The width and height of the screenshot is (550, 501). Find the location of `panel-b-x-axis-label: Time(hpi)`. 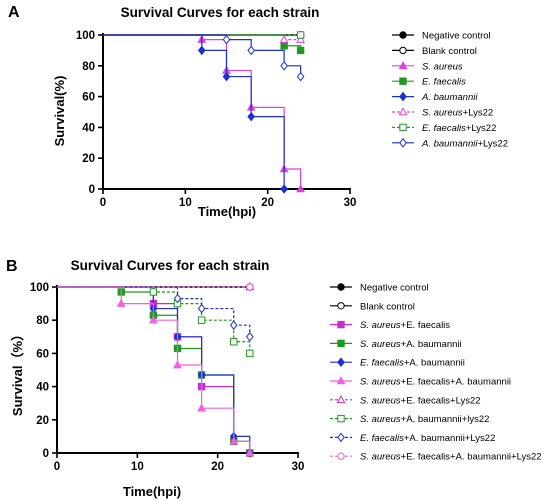

panel-b-x-axis-label: Time(hpi) is located at coordinates (152, 491).